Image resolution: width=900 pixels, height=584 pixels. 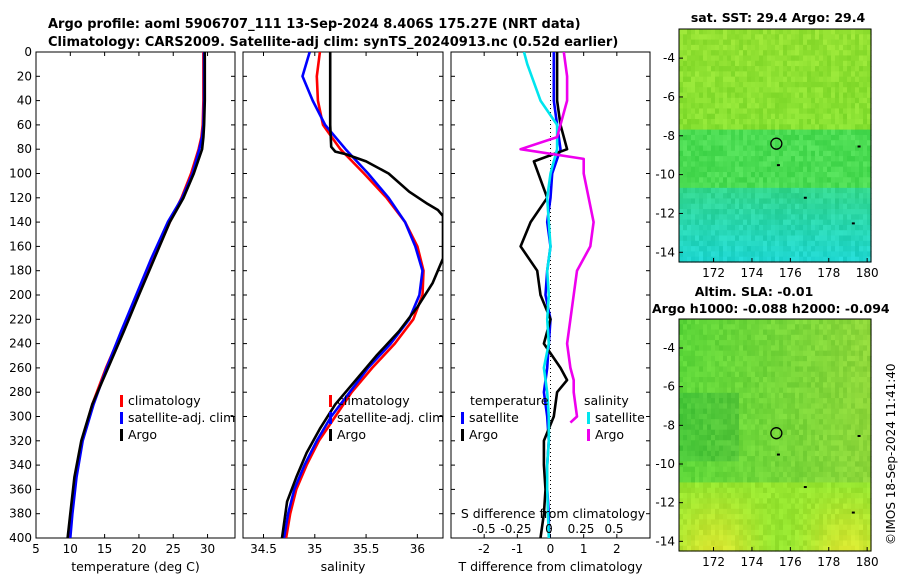 I want to click on sla_map-xtick-label: 174, so click(x=752, y=562).